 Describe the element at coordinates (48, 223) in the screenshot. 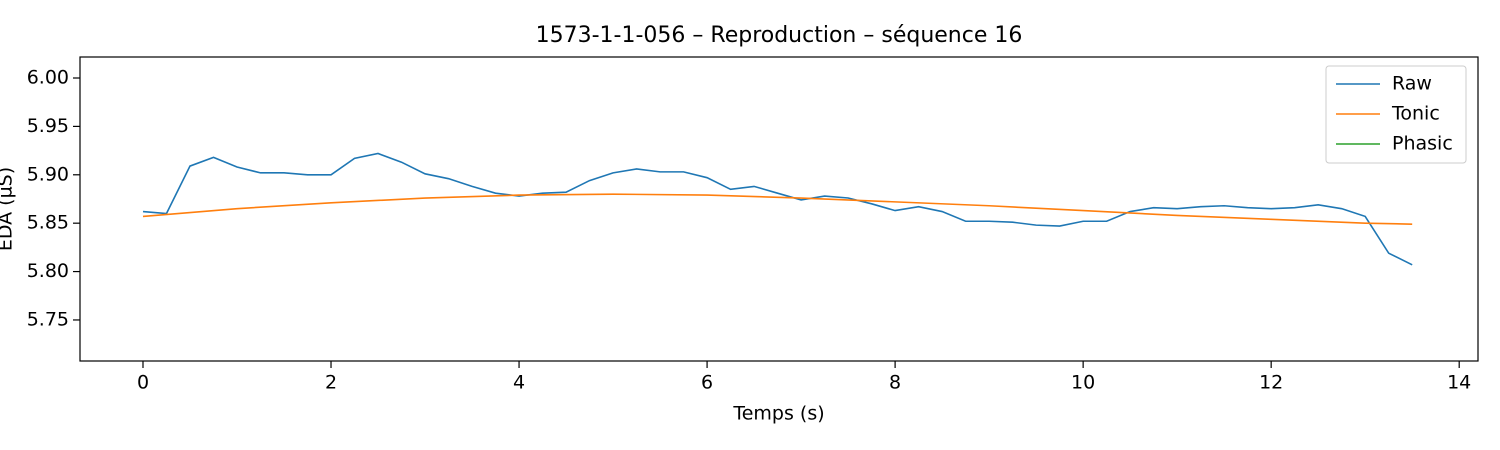

I see `y-tick-label: 5.85` at that location.